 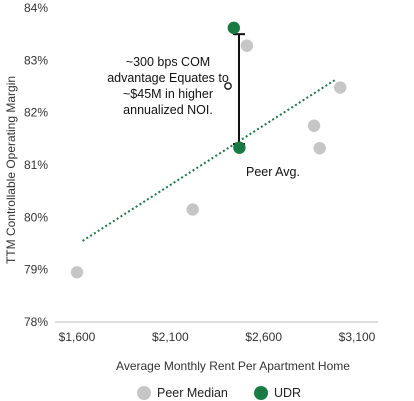 What do you see at coordinates (36, 322) in the screenshot?
I see `y-tick-label: 78%` at bounding box center [36, 322].